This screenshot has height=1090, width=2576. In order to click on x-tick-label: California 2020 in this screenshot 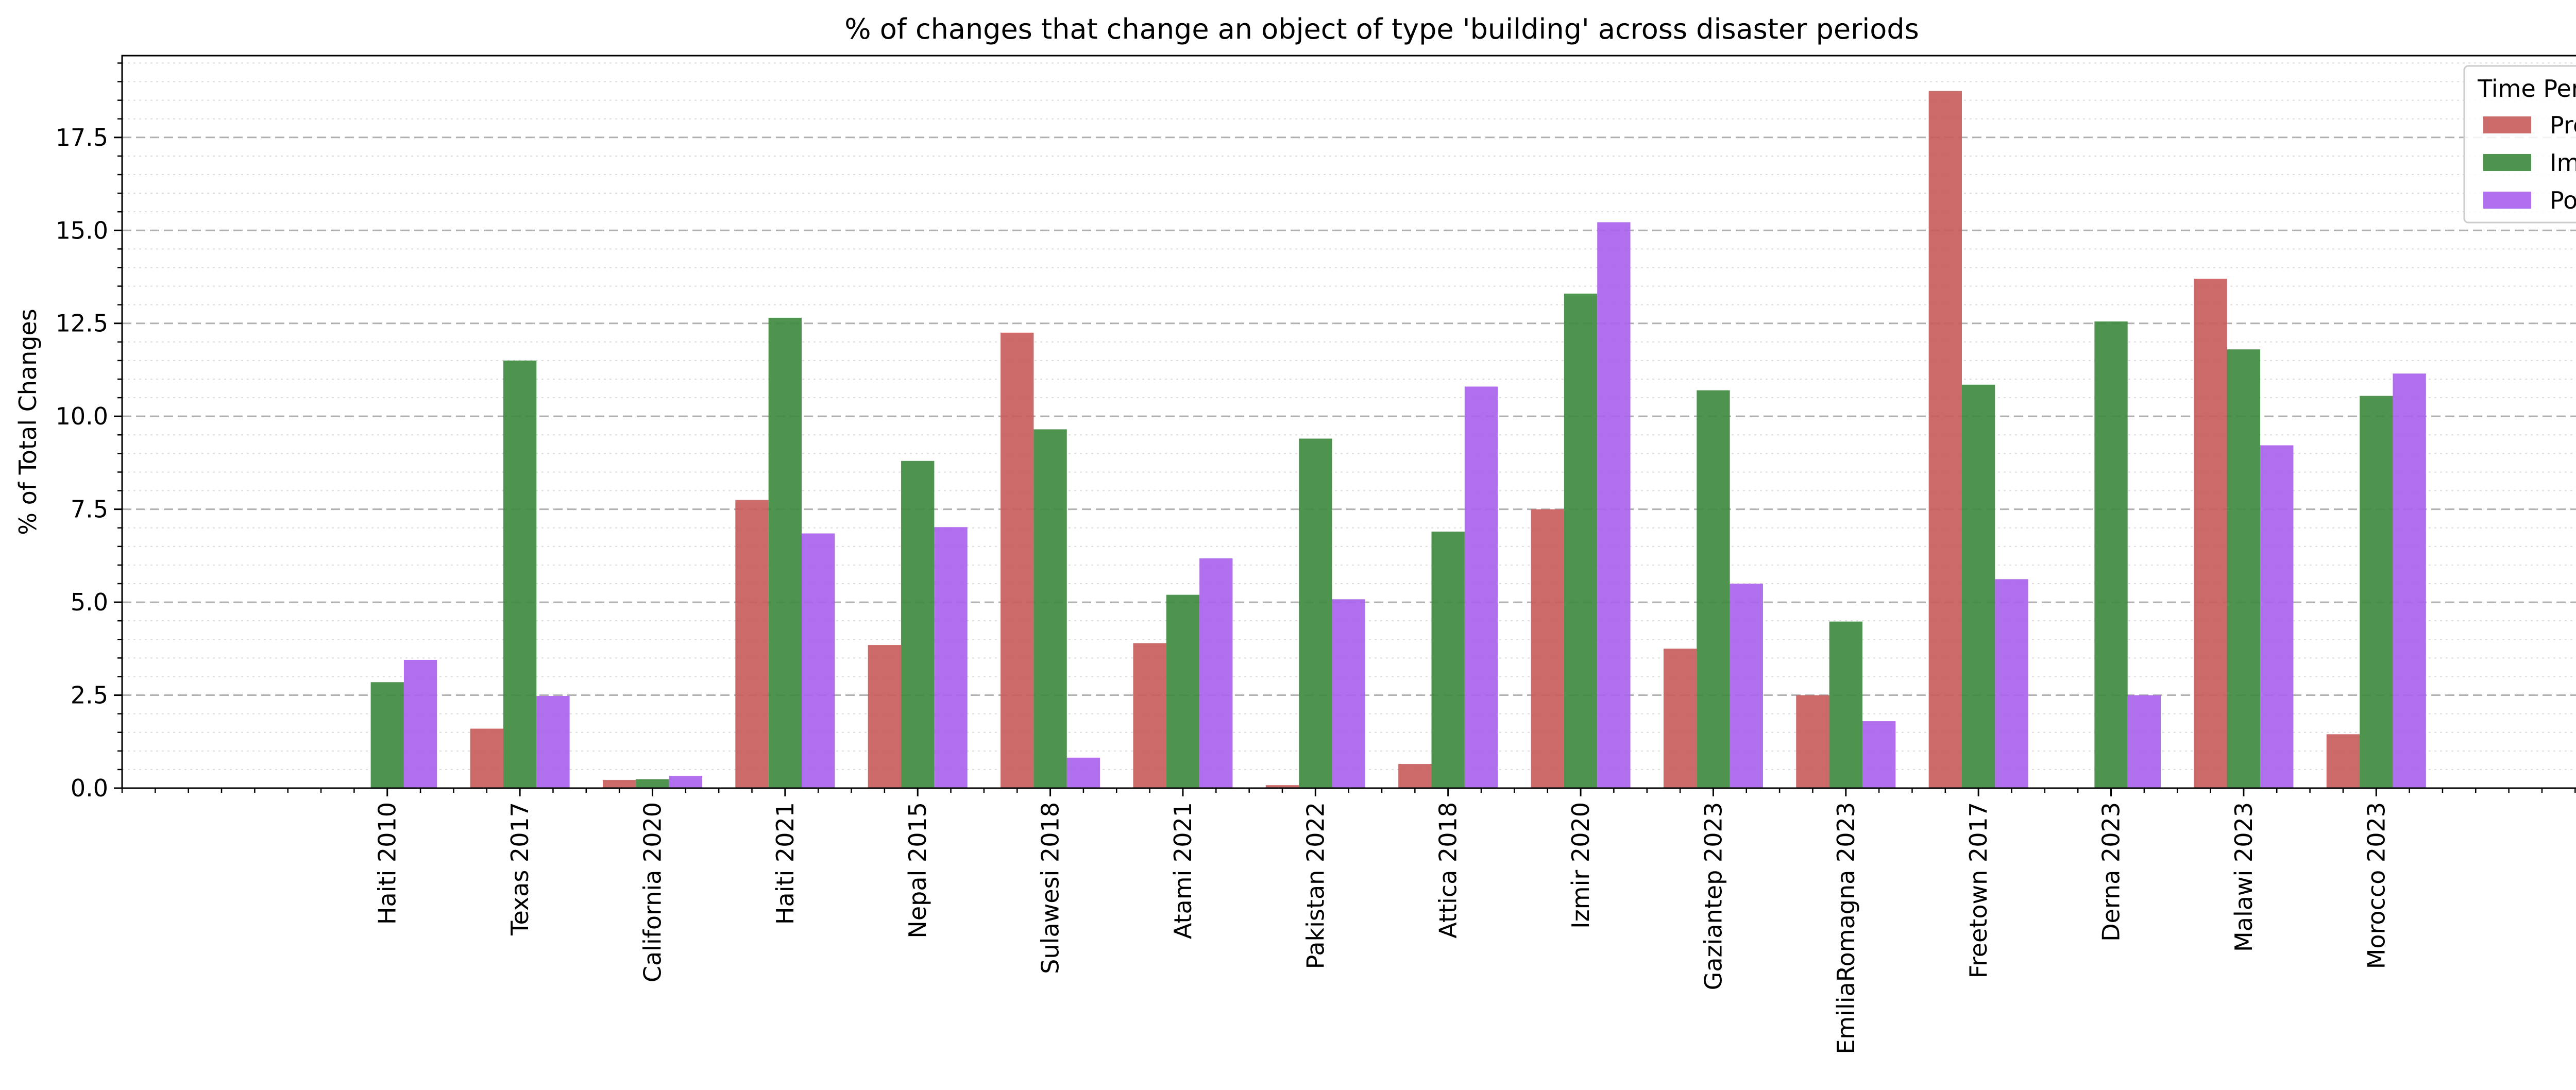, I will do `click(652, 892)`.